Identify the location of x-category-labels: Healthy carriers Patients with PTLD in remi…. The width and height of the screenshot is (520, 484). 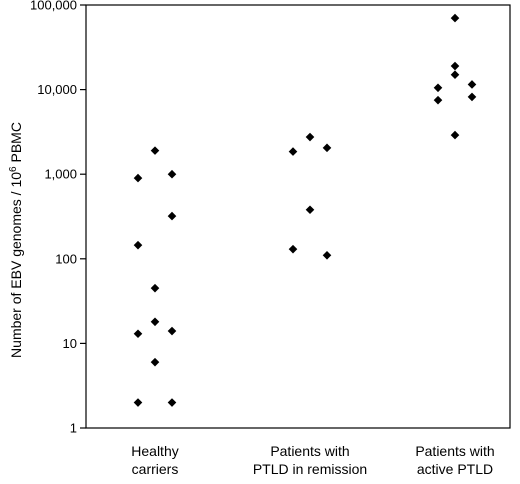
(312, 460).